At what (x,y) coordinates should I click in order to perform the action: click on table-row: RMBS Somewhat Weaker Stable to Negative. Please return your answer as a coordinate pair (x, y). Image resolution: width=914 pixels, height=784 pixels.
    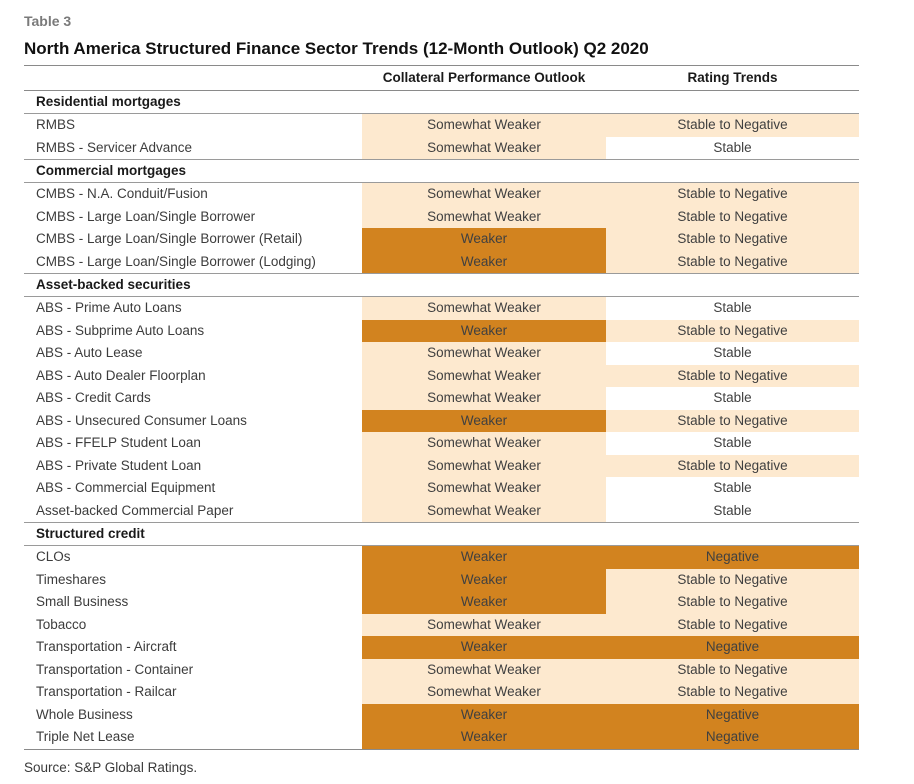
    Looking at the image, I should click on (441, 125).